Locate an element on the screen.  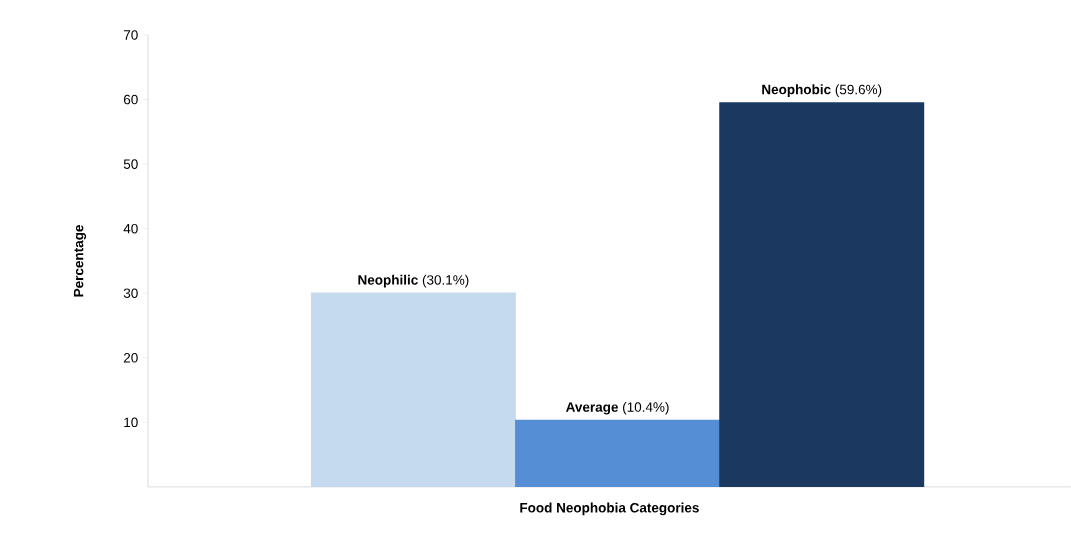
x-tick-label: Average is located at coordinates (592, 408).